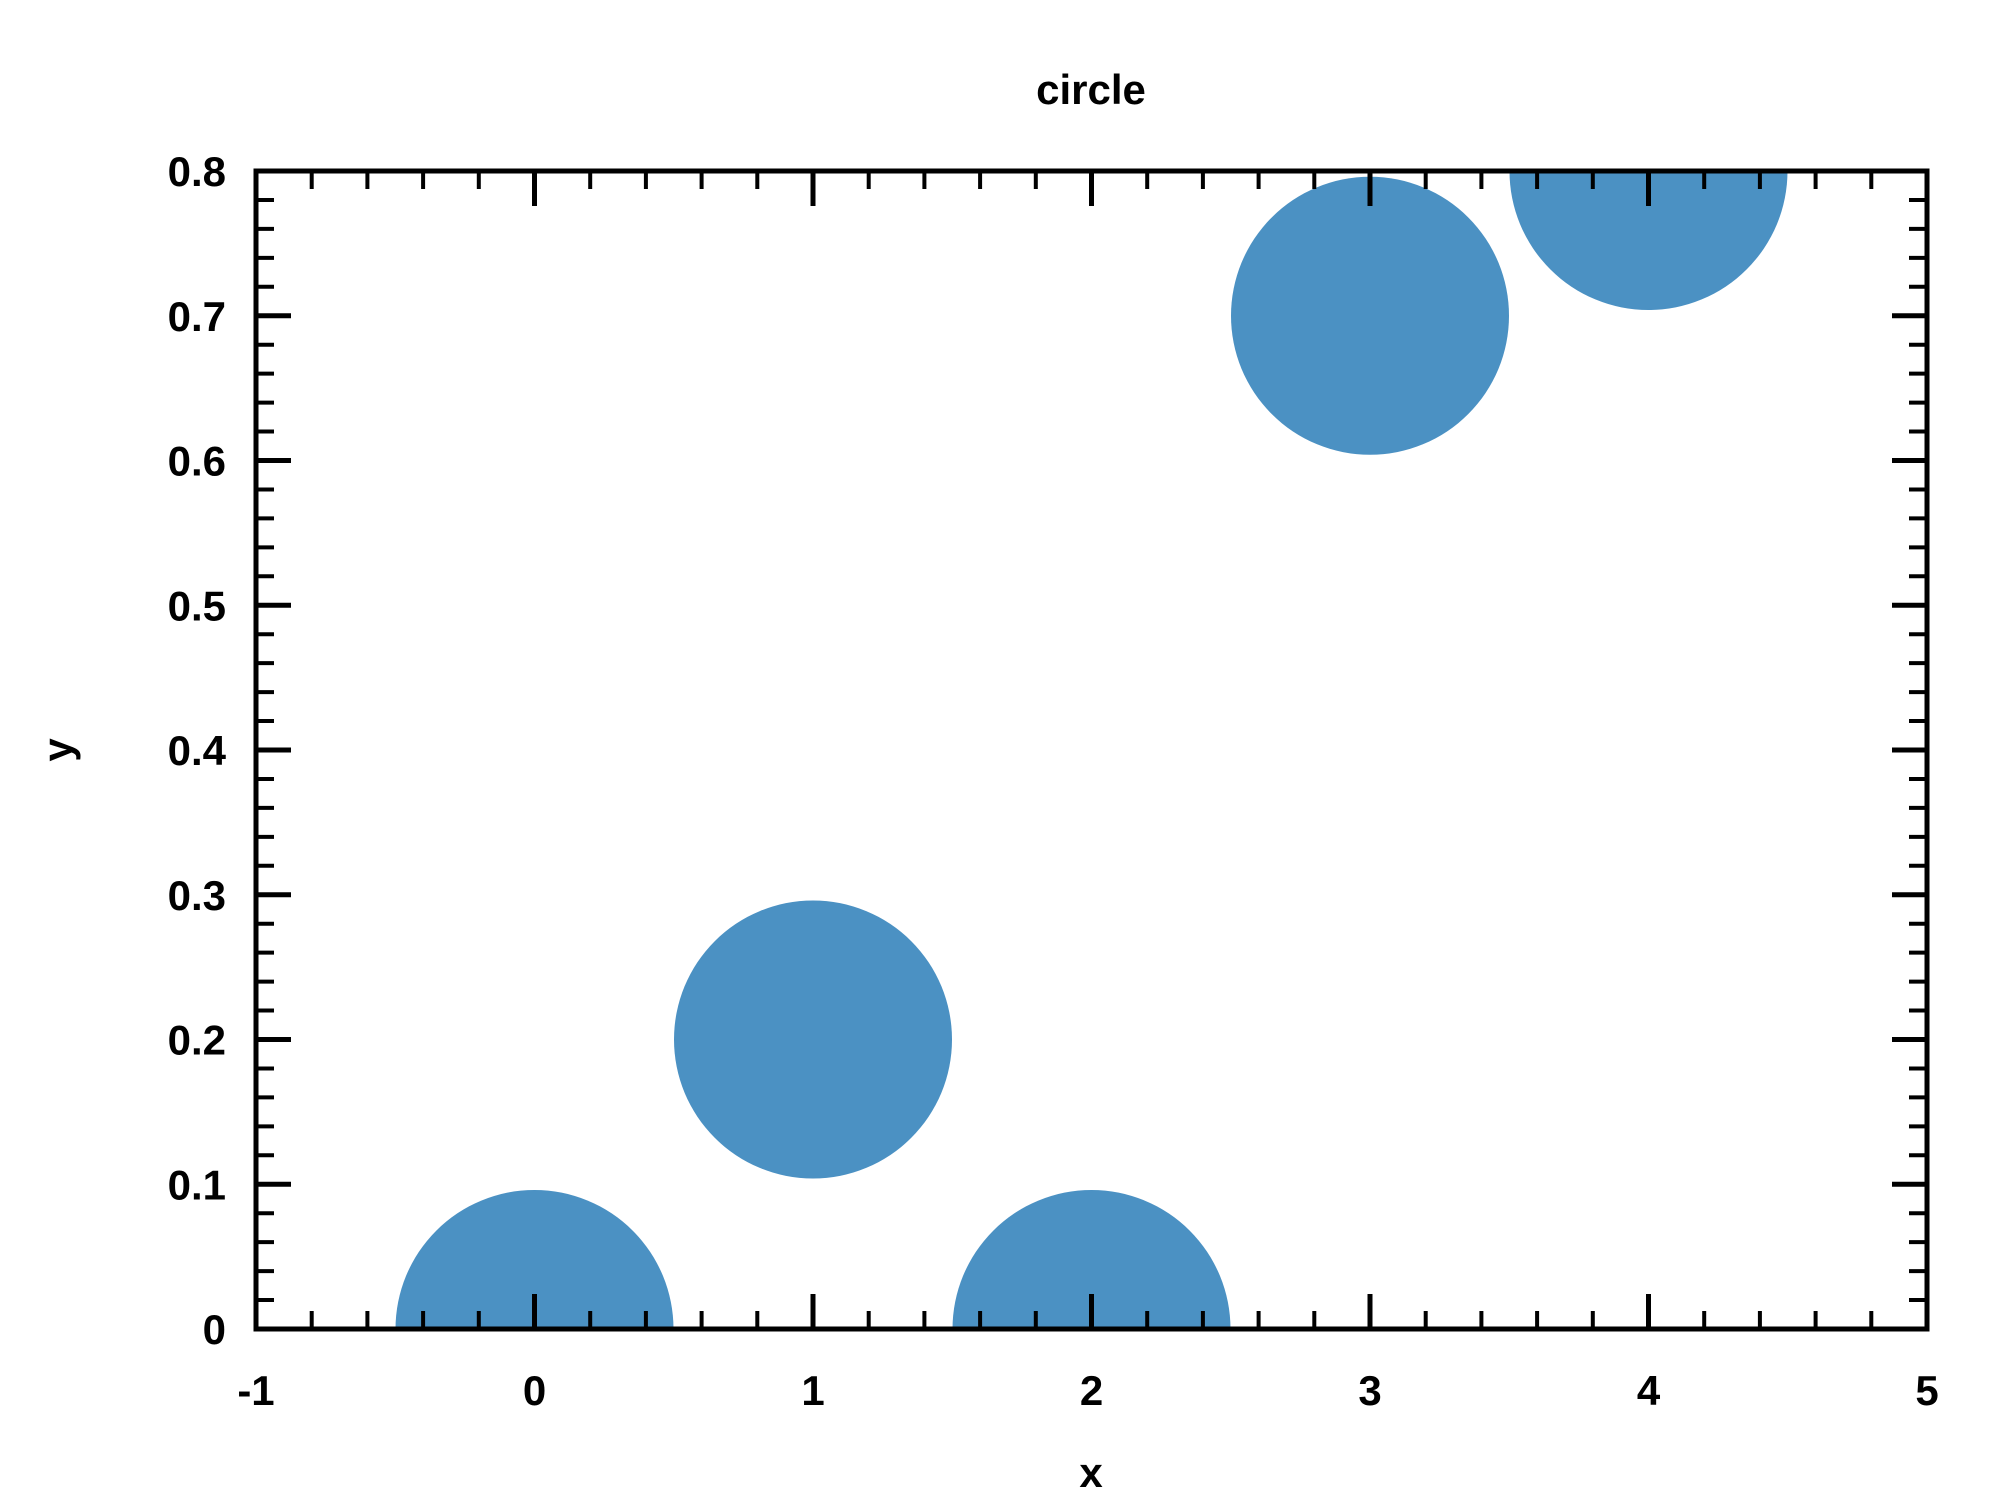  Describe the element at coordinates (255, 1390) in the screenshot. I see `x-tick-label: -1` at that location.